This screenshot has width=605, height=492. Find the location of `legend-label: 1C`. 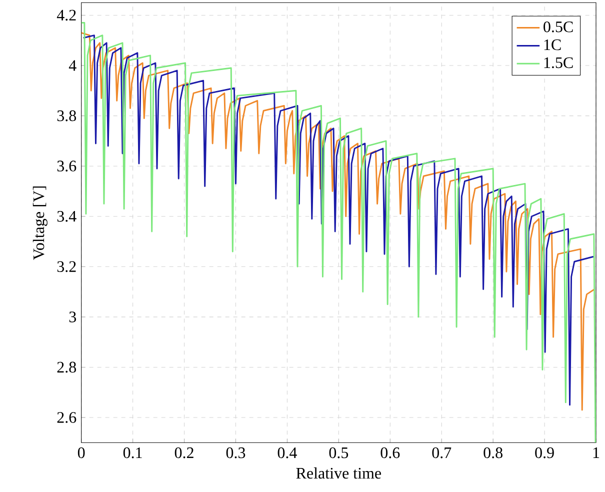

legend-label: 1C is located at coordinates (552, 44).